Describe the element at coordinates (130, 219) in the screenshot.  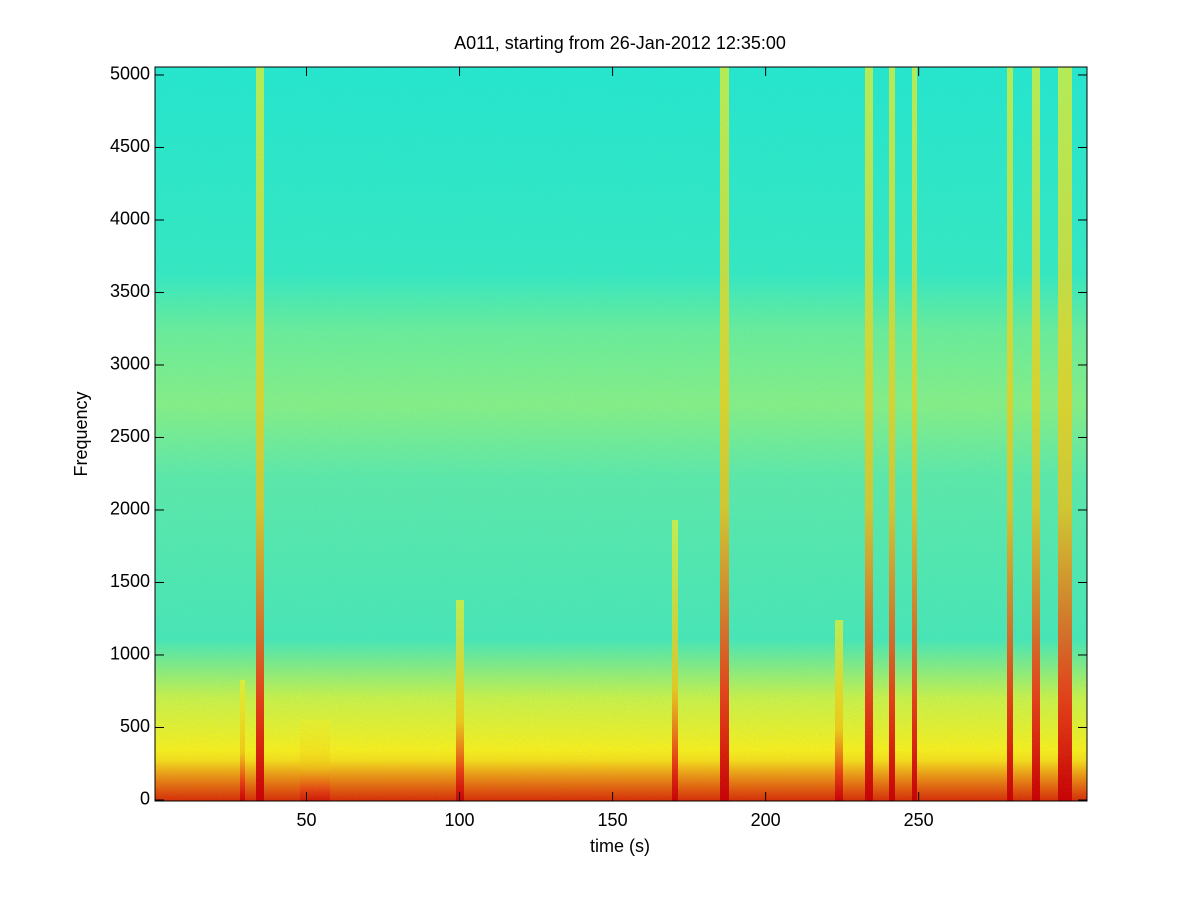
I see `y-tick-label: 4000` at that location.